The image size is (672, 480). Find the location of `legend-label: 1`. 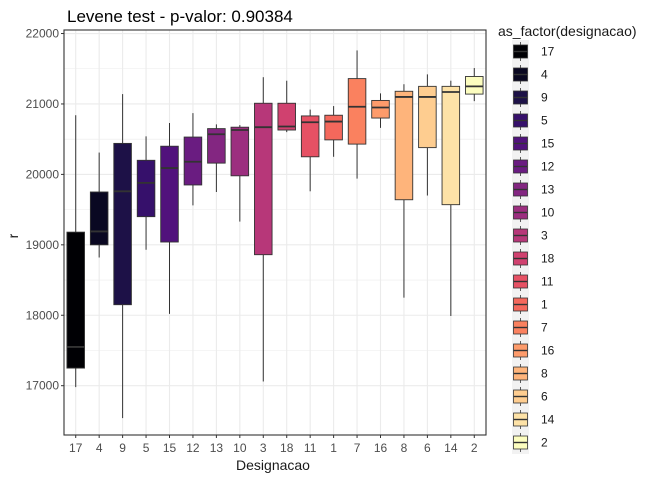

legend-label: 1 is located at coordinates (544, 305).